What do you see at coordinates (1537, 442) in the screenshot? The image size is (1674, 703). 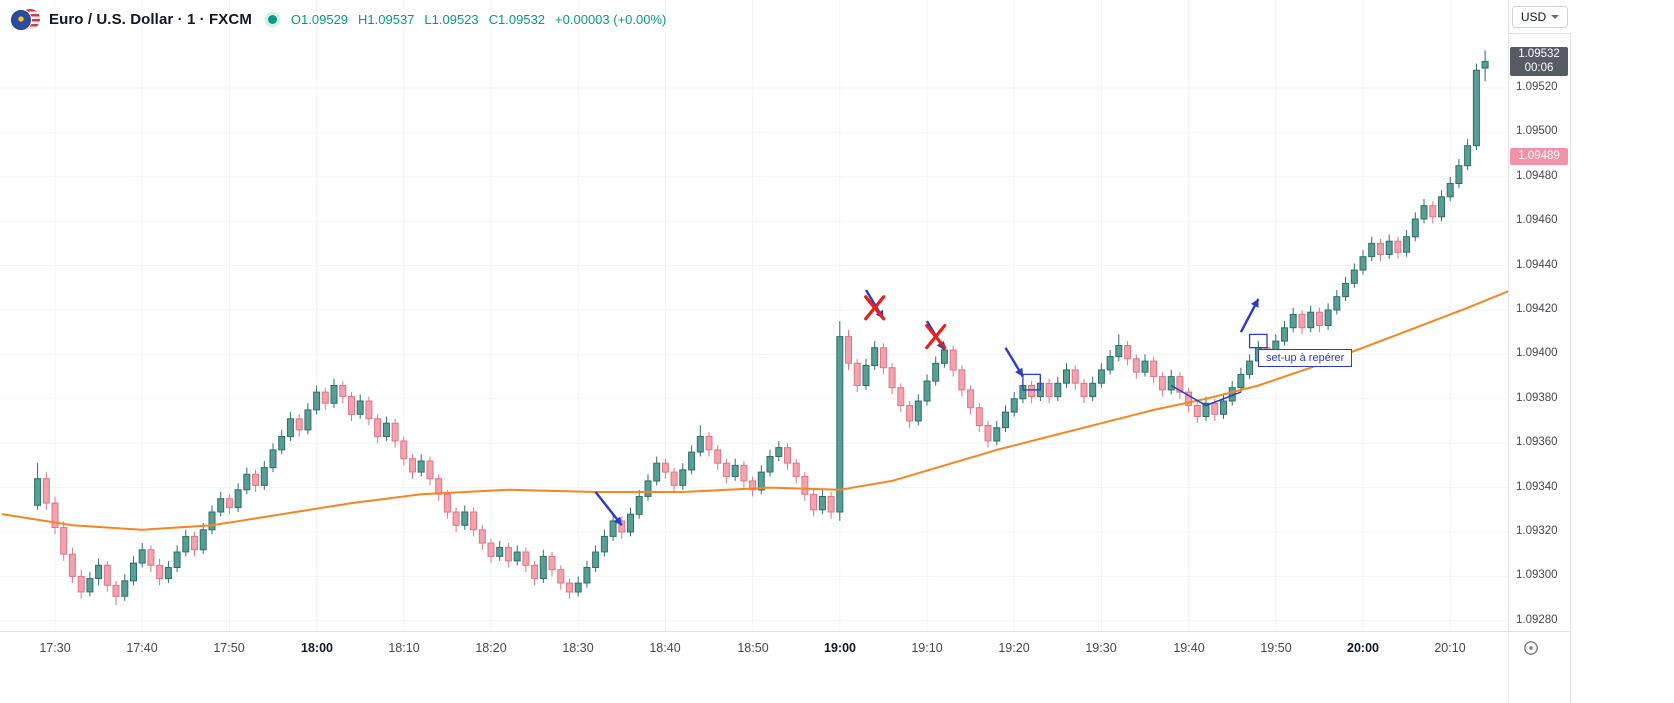 I see `price-tick-label: 1.09360` at bounding box center [1537, 442].